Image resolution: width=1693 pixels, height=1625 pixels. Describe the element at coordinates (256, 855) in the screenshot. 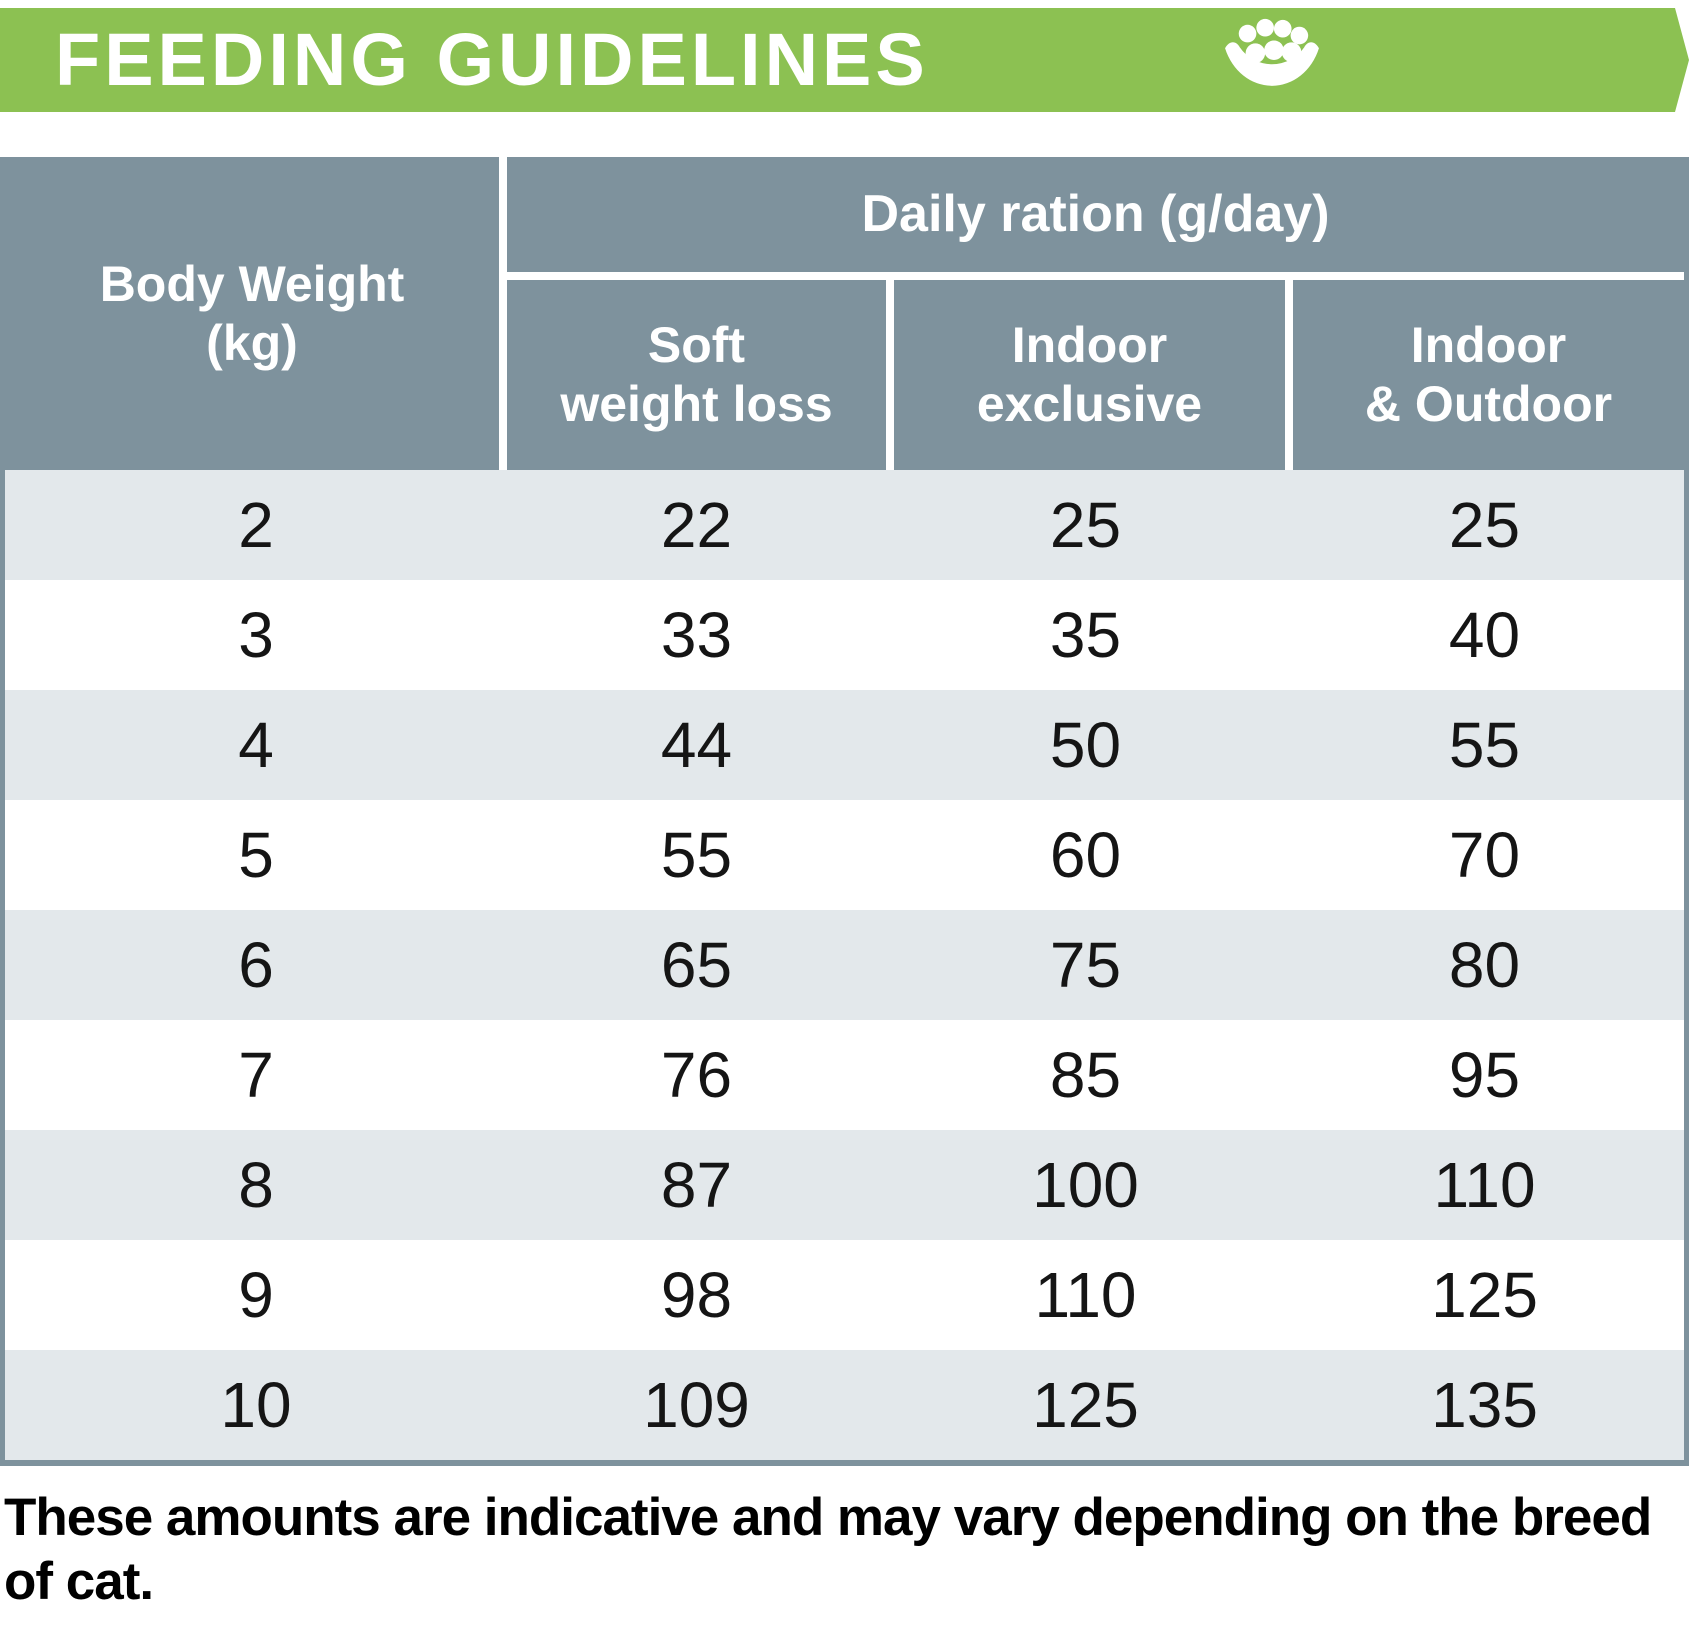

I see `table-cell: 5` at that location.